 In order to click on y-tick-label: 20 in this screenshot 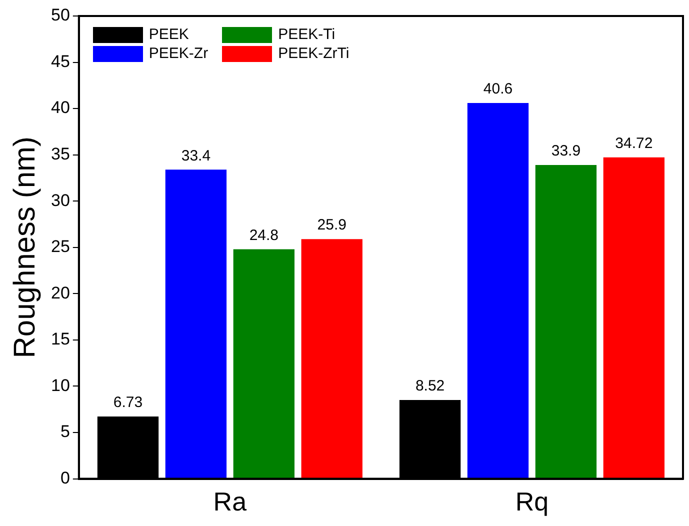, I will do `click(60, 292)`.